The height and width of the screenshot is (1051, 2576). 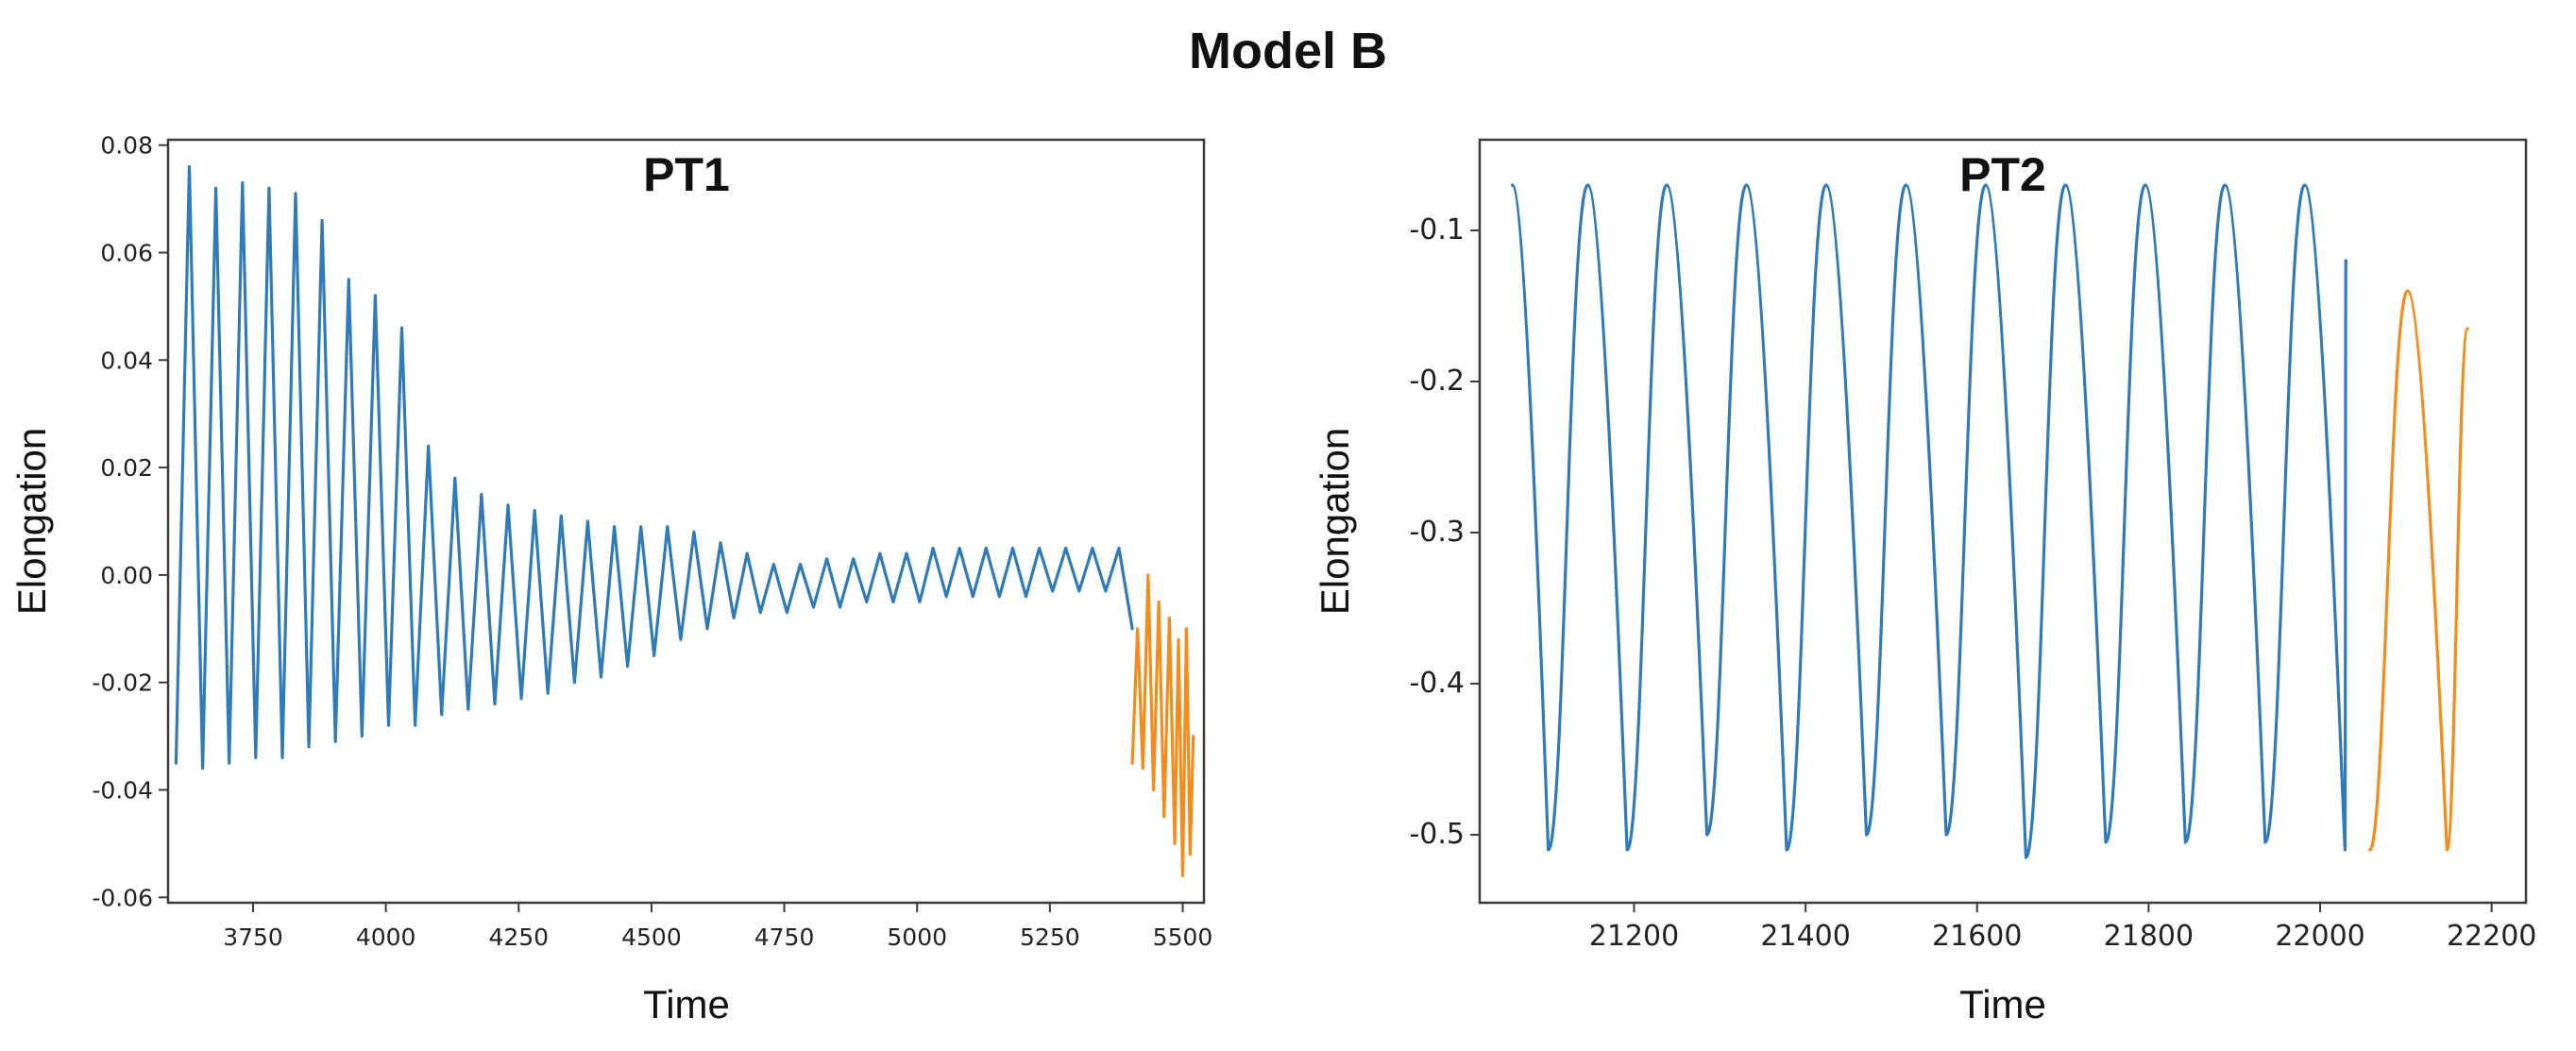 What do you see at coordinates (126, 575) in the screenshot?
I see `pt1-y-tick-label: 0.00` at bounding box center [126, 575].